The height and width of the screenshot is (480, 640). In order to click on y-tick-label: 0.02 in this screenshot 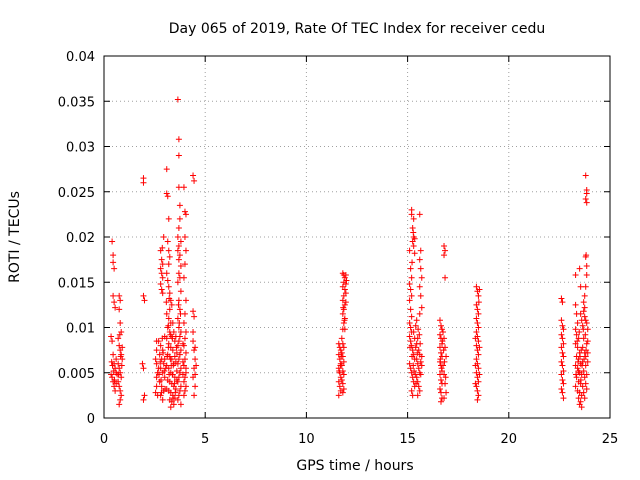, I will do `click(80, 238)`.